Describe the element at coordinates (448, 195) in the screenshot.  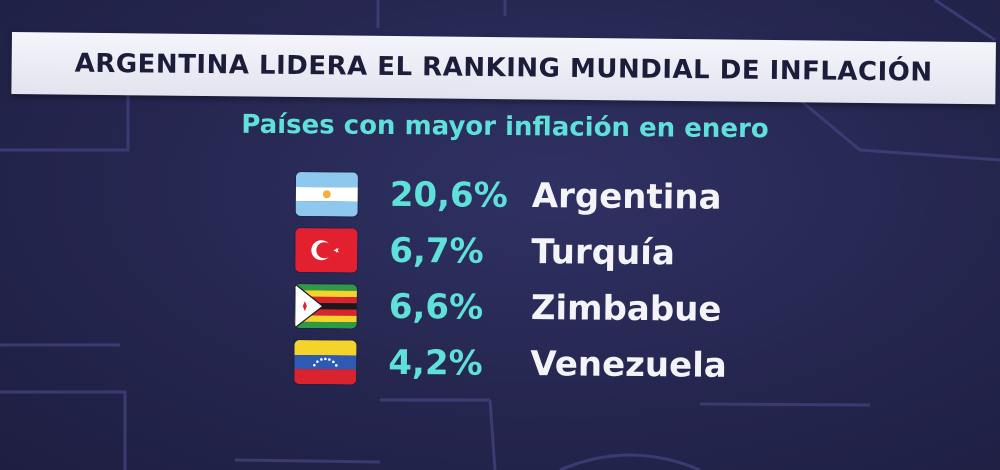
I see `inflation-value: 20,6%` at that location.